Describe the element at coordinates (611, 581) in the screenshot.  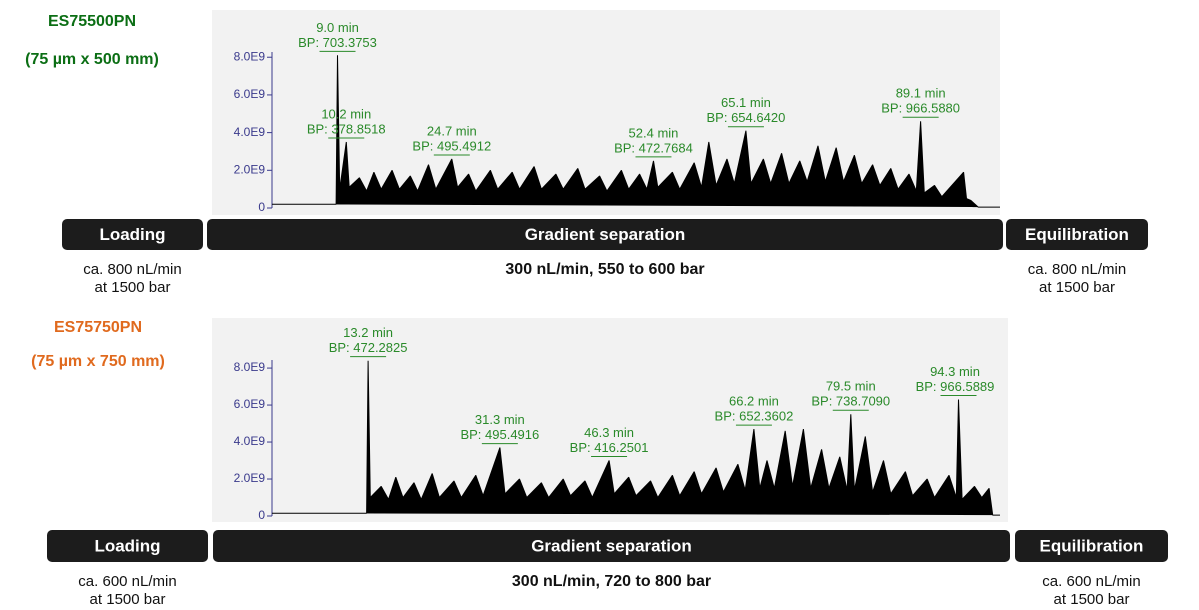
I see `phase-note: 300 nL/min, 720 to 800 bar` at that location.